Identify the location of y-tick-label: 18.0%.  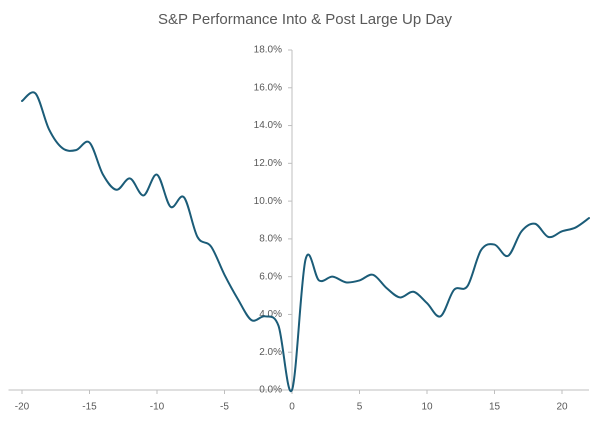
(268, 50).